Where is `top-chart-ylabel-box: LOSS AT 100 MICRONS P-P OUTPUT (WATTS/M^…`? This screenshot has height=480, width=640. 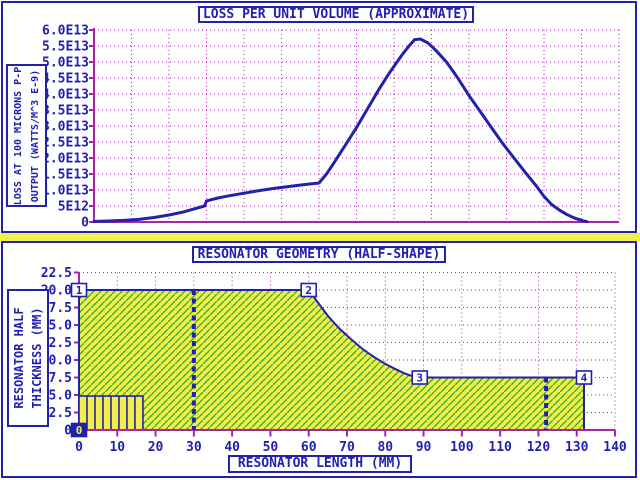
top-chart-ylabel-box: LOSS AT 100 MICRONS P-P OUTPUT (WATTS/M^… is located at coordinates (26, 135).